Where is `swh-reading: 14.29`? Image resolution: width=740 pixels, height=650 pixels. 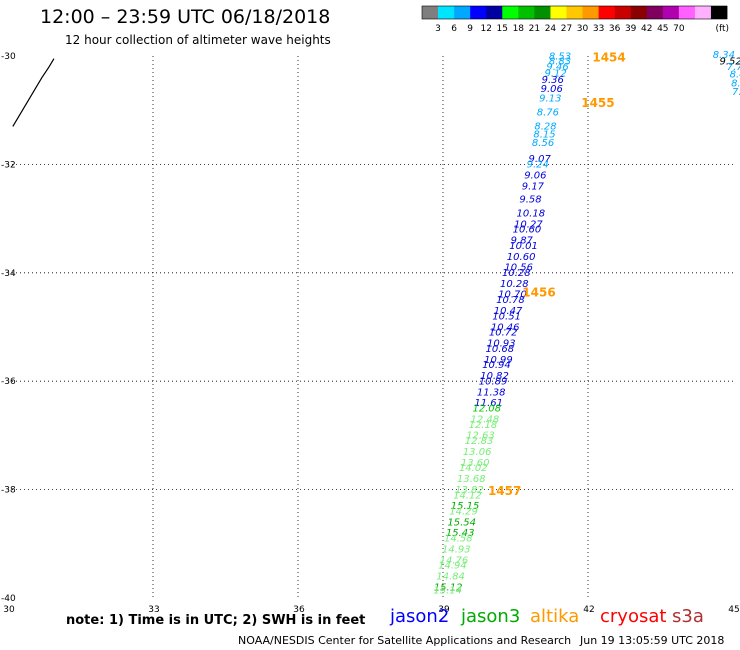 swh-reading: 14.29 is located at coordinates (463, 512).